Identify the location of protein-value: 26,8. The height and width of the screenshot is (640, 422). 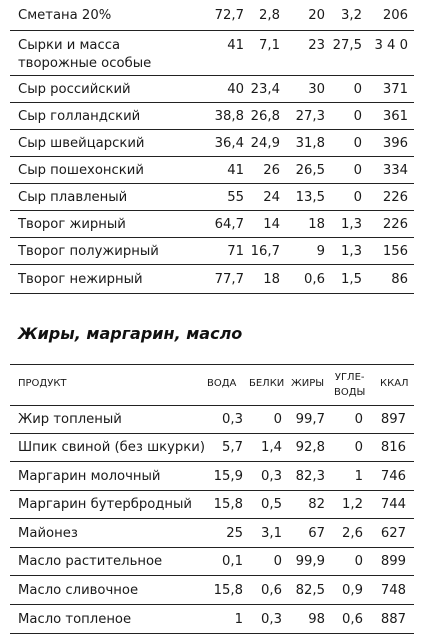
(265, 116).